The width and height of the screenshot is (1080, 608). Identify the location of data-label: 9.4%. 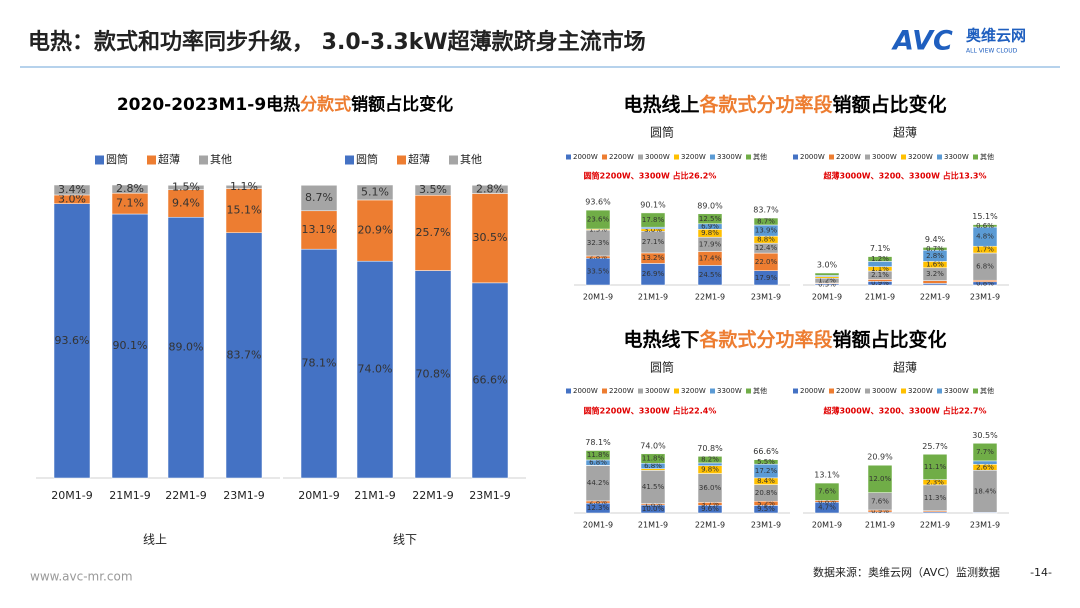
(186, 202).